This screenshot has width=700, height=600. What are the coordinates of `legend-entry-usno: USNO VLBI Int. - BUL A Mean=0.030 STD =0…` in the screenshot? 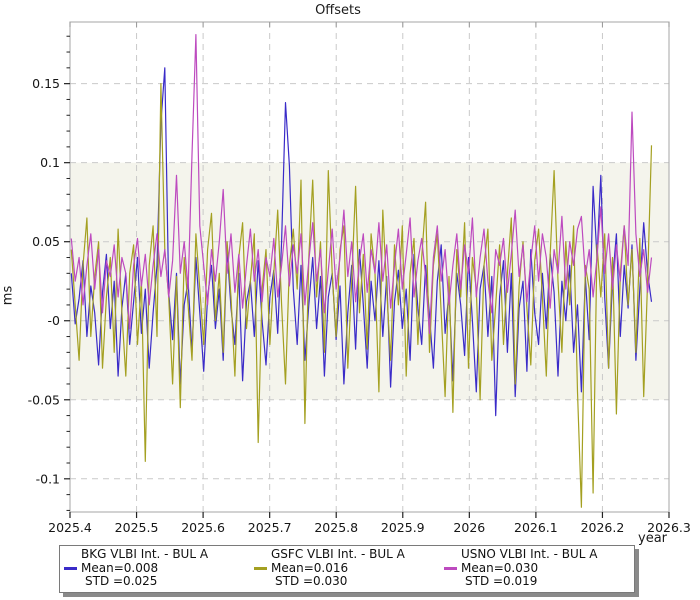 It's located at (539, 568).